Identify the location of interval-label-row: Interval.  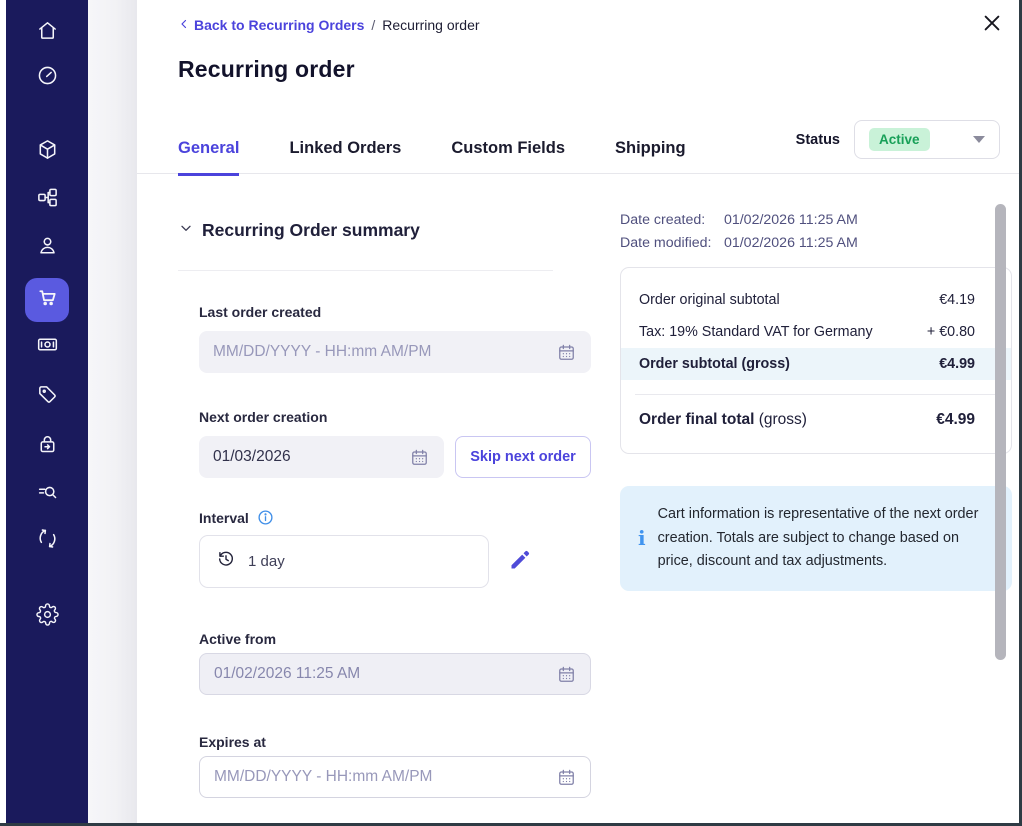
(236, 517).